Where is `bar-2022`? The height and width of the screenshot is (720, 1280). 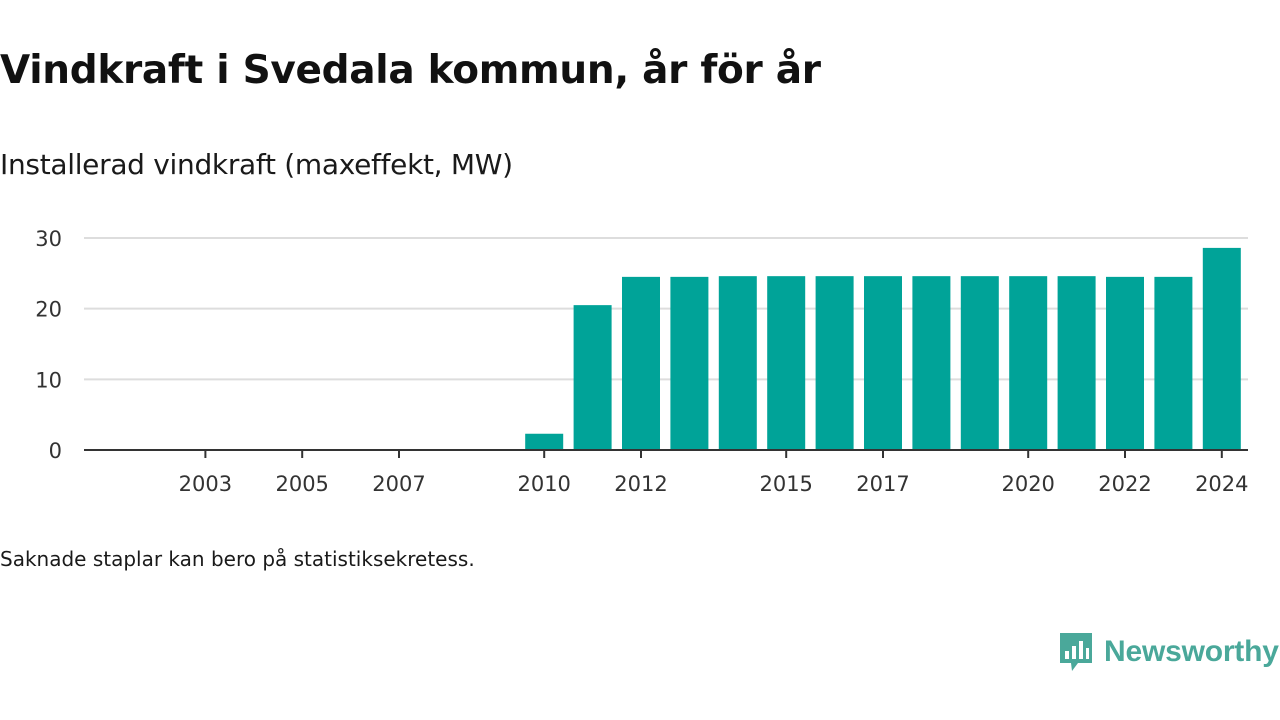
bar-2022 is located at coordinates (1125, 363).